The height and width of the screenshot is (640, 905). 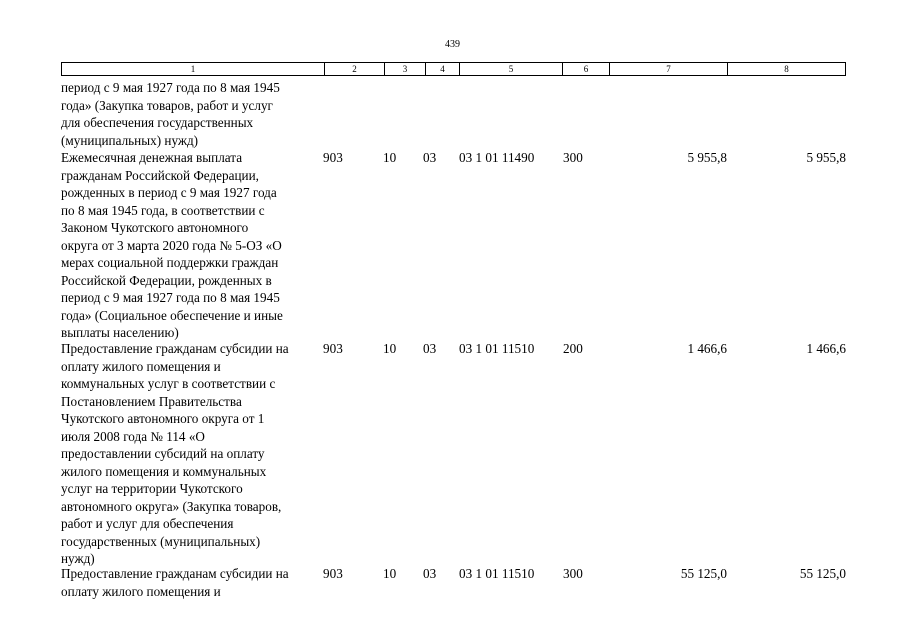 I want to click on page-number: 439, so click(x=452, y=44).